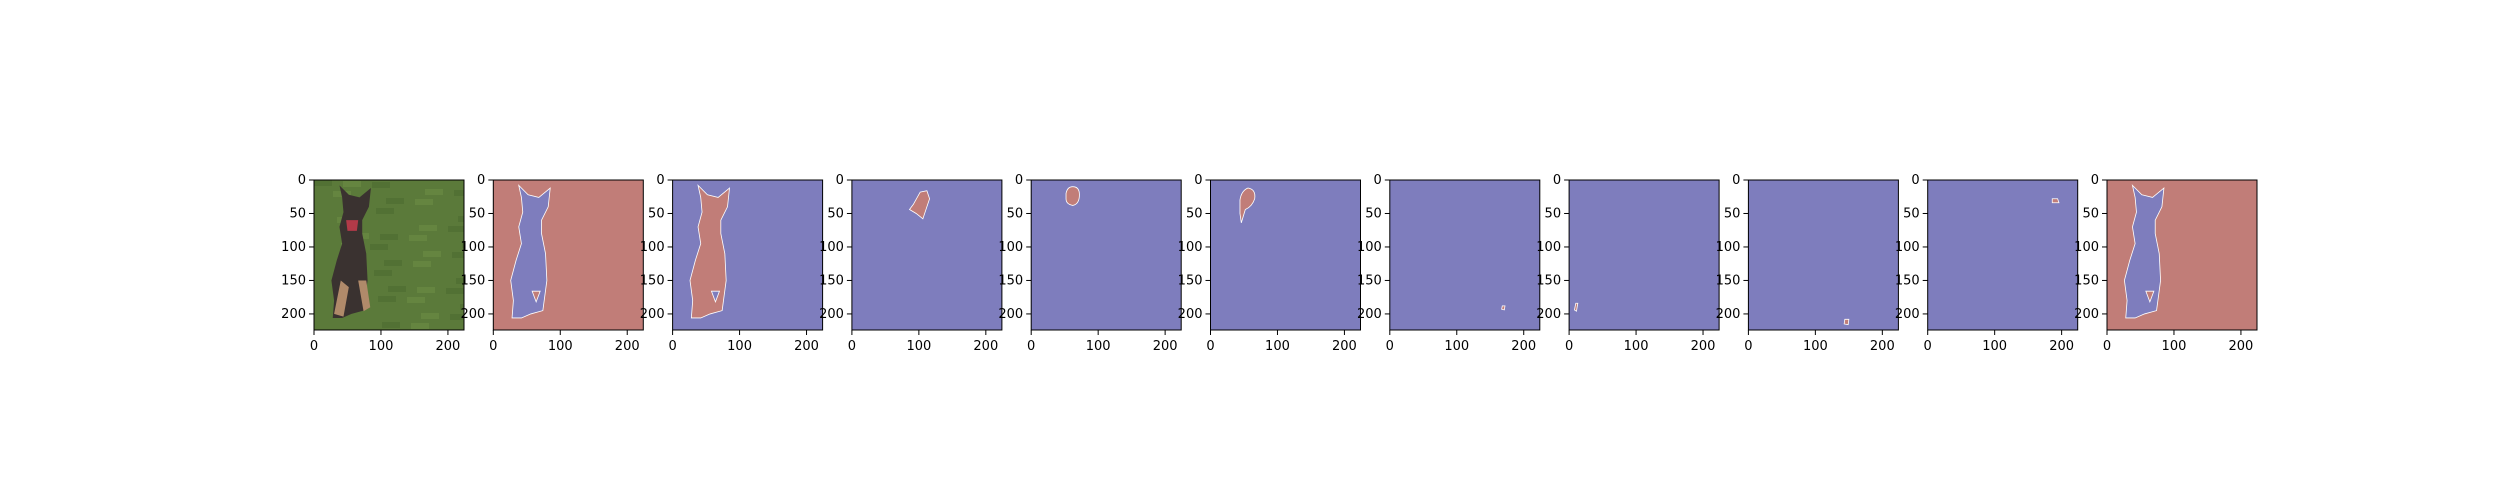 The height and width of the screenshot is (500, 2500). I want to click on panel-2: 0 100 200 0 50 100 150 200, so click(552, 263).